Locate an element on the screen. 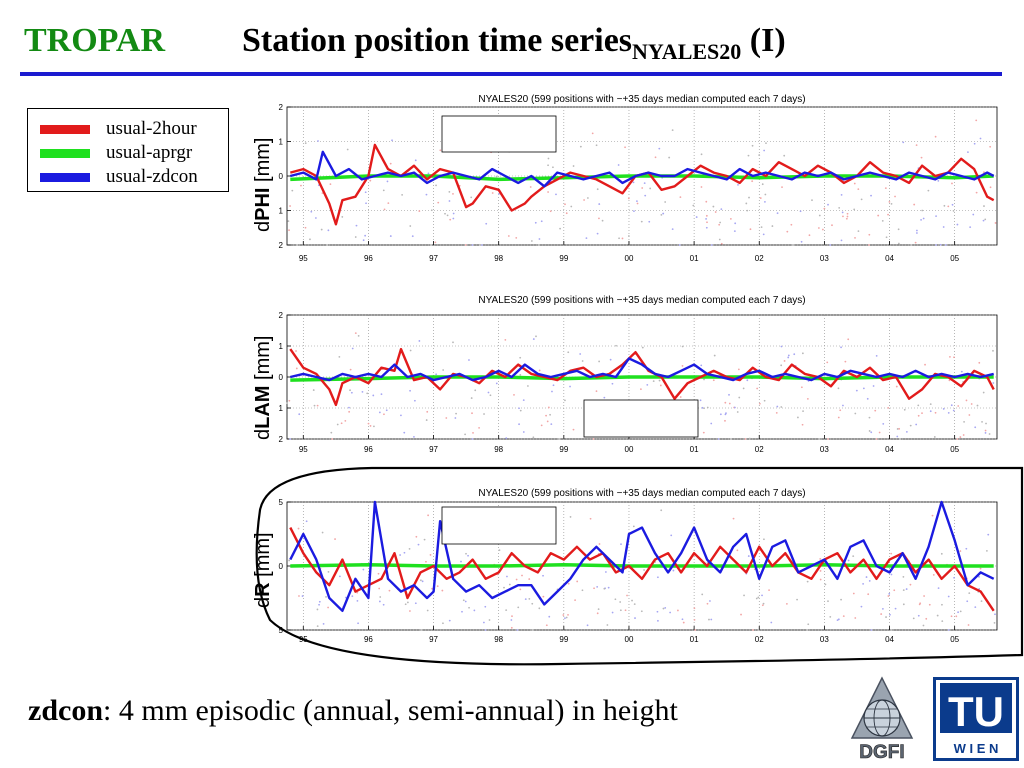 The height and width of the screenshot is (768, 1024). legend-swatch-red is located at coordinates (65, 129).